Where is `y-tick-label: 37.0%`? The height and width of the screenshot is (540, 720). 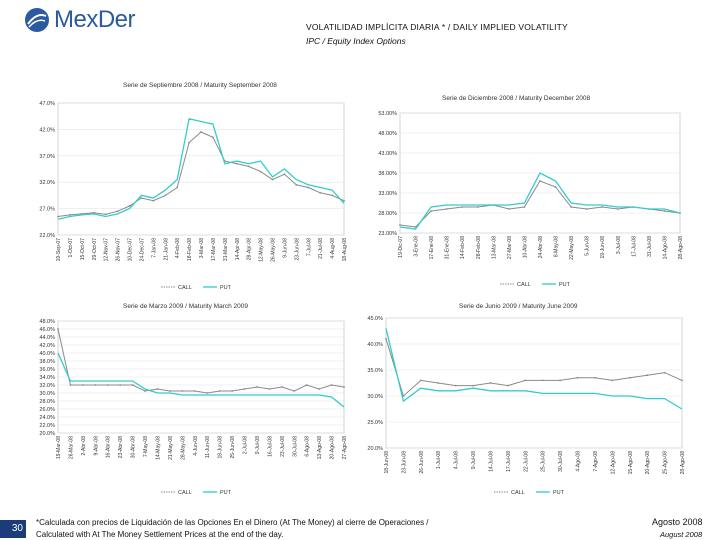
y-tick-label: 37.0% is located at coordinates (47, 157).